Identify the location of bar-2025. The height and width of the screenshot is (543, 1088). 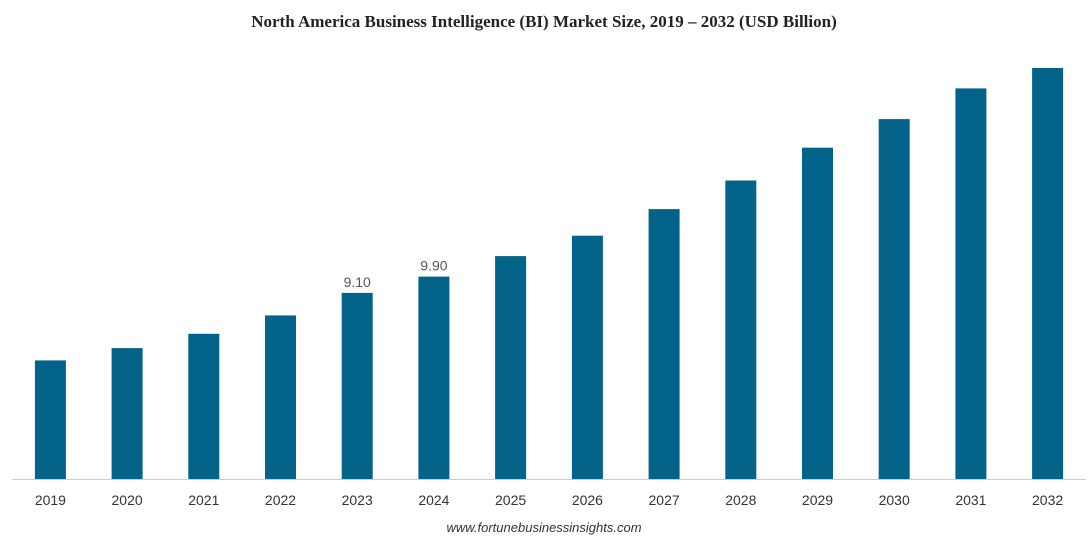
(511, 367).